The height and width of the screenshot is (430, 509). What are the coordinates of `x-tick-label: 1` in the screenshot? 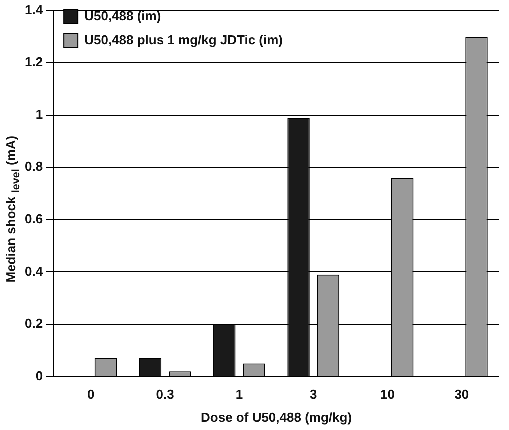 It's located at (240, 394).